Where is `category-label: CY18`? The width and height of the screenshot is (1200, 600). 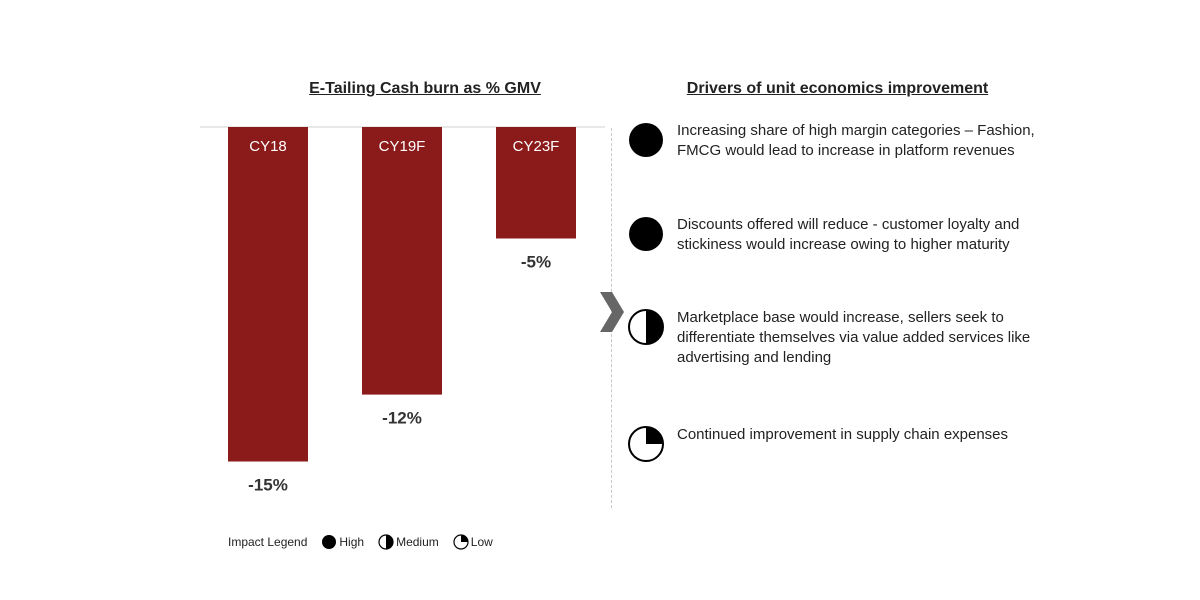 category-label: CY18 is located at coordinates (268, 146).